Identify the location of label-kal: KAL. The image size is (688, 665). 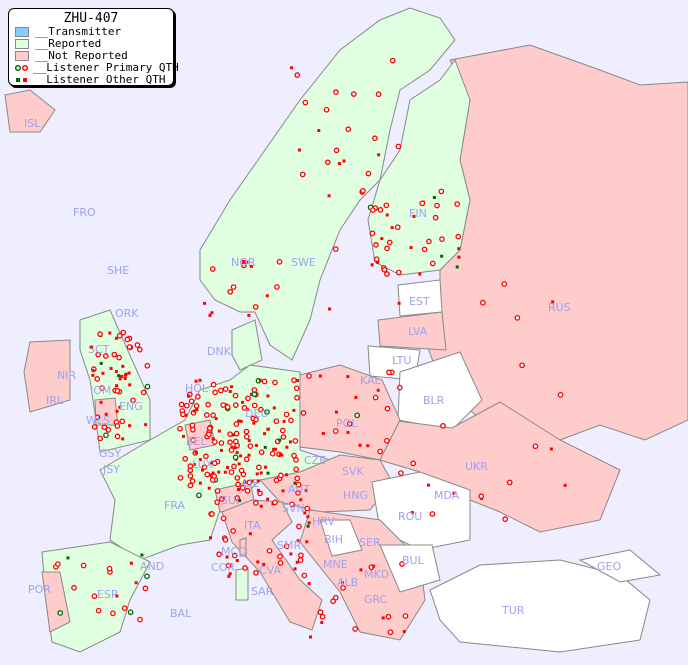
(371, 380).